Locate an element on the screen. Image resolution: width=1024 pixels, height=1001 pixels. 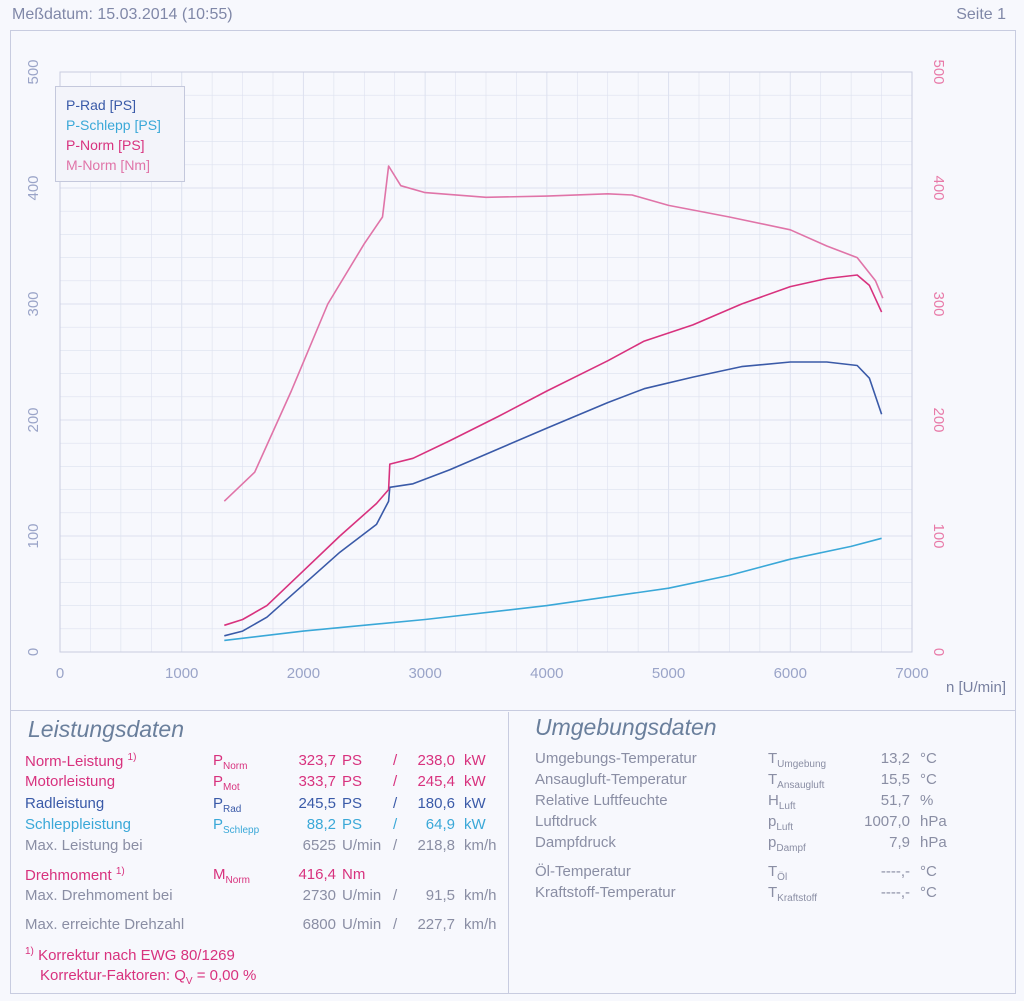
row-label: Umgebungs-Temperatur is located at coordinates (616, 758).